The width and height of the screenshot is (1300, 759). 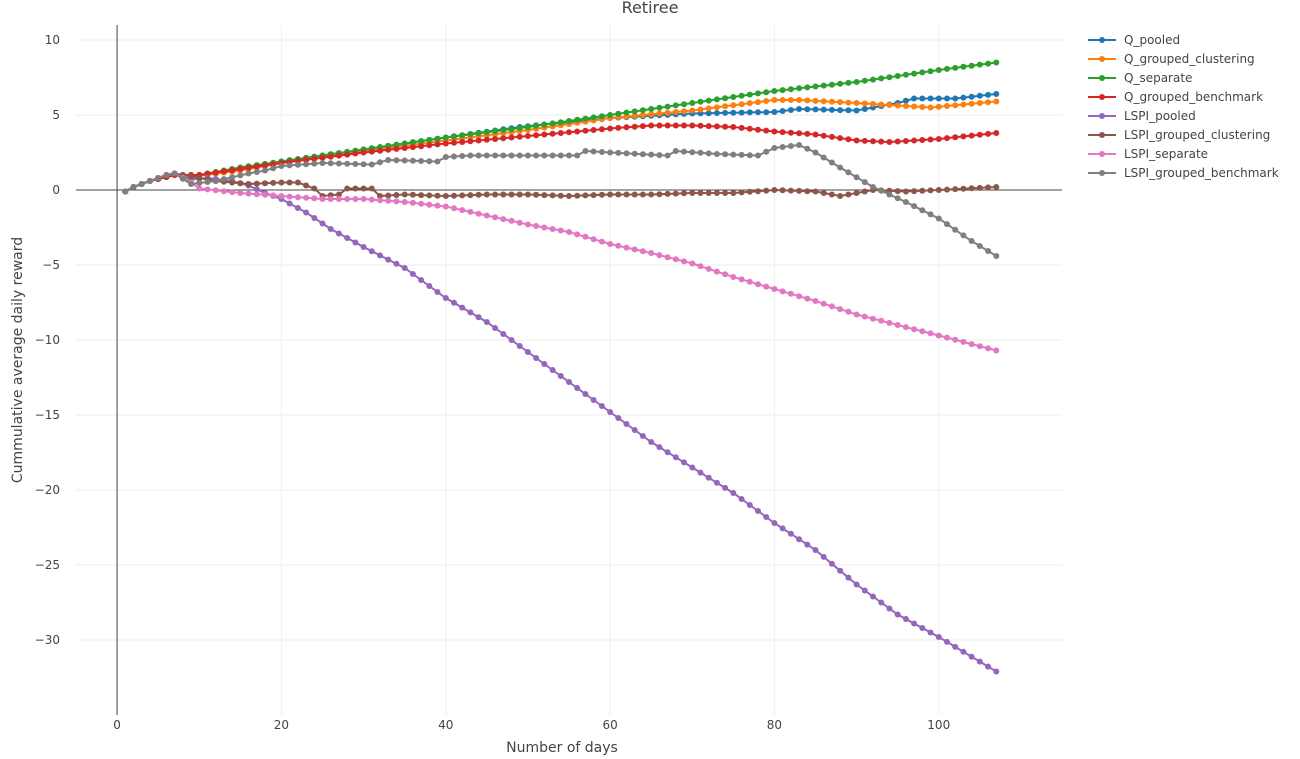 What do you see at coordinates (561, 143) in the screenshot?
I see `series-q-pooled` at bounding box center [561, 143].